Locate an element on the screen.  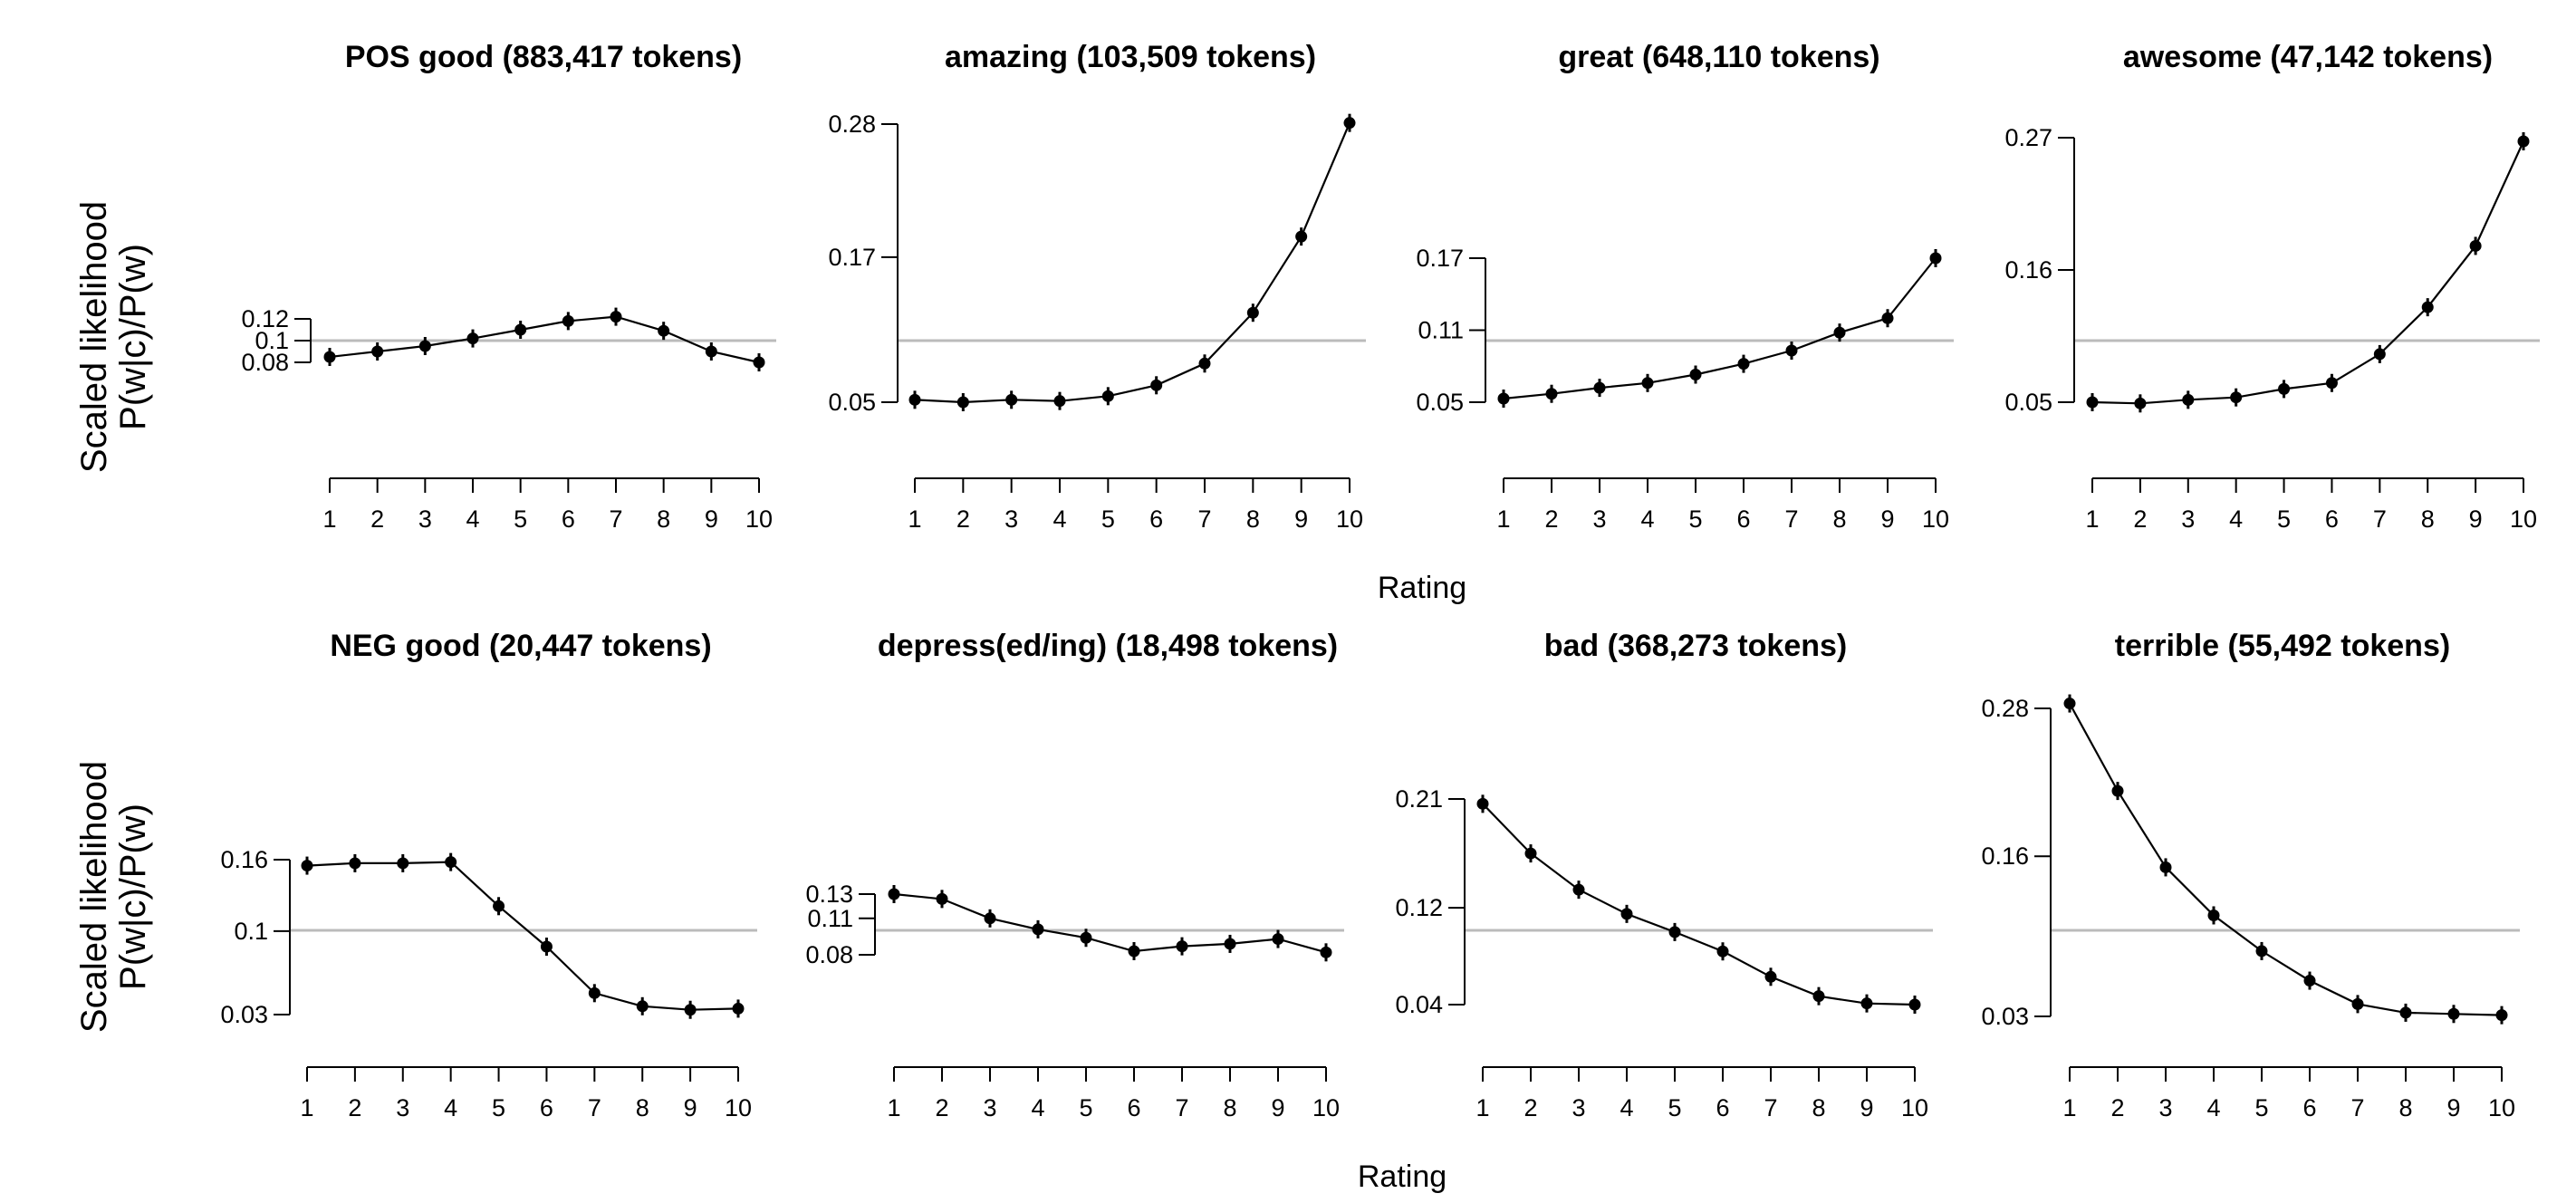
x-axis-label-row2: Rating is located at coordinates (1402, 1177).